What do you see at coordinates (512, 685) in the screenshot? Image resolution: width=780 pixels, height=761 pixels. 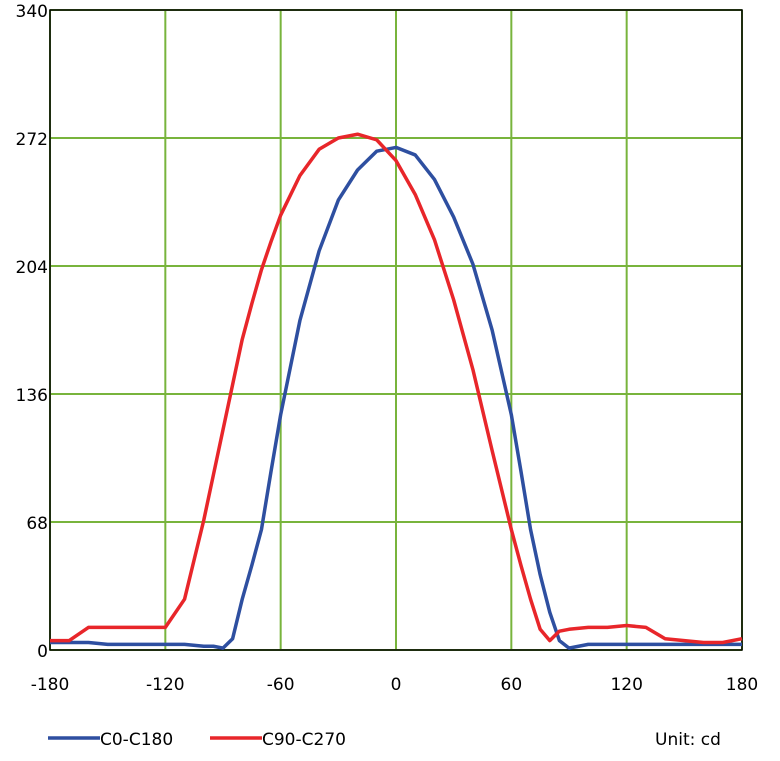 I see `x-tick-label: 60` at bounding box center [512, 685].